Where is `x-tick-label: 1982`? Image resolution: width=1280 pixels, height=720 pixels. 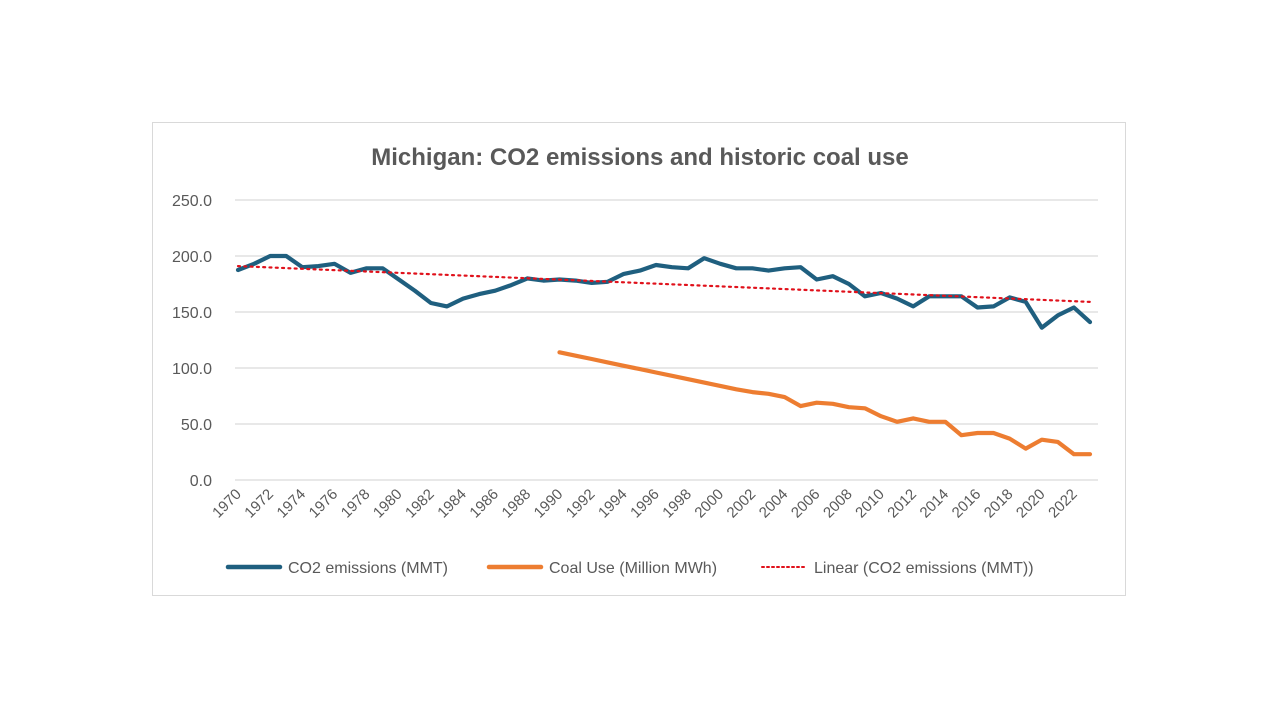 x-tick-label: 1982 is located at coordinates (420, 504).